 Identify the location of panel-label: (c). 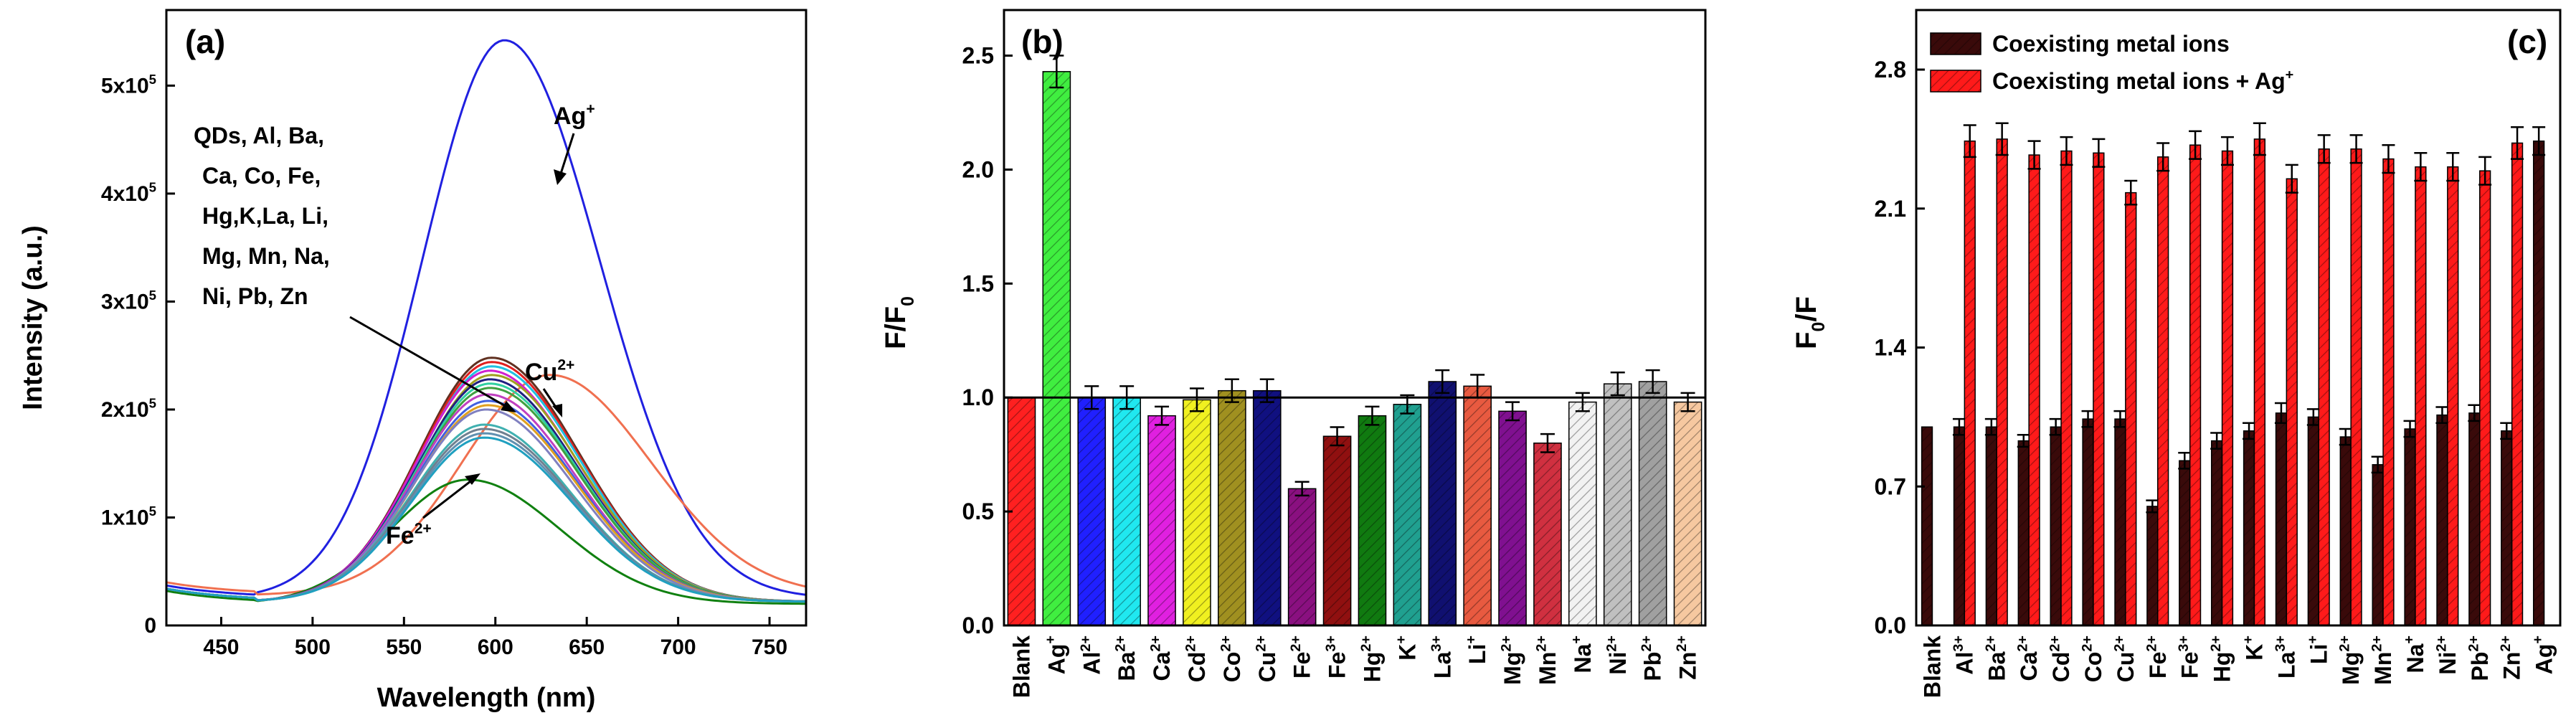
(2527, 41).